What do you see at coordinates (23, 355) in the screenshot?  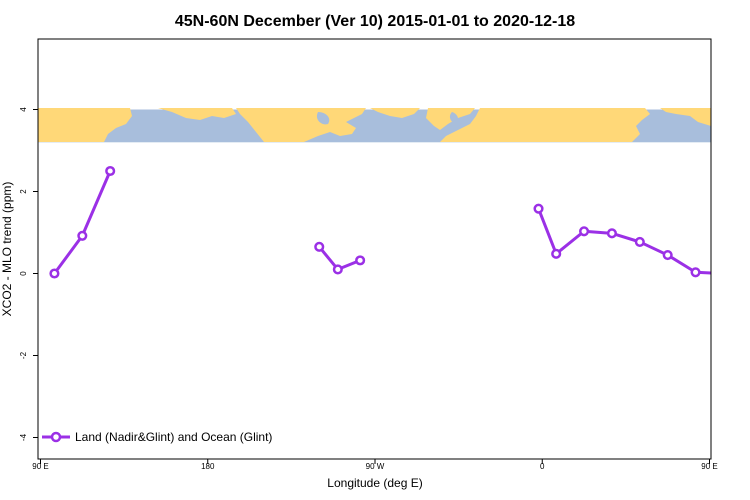 I see `y-tick-label: -2` at bounding box center [23, 355].